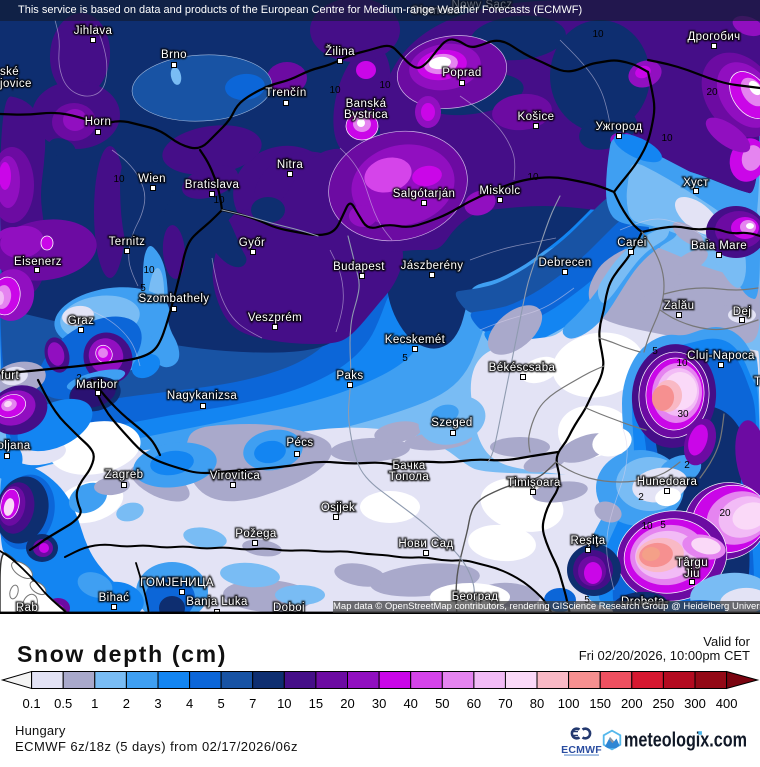  Describe the element at coordinates (289, 608) in the screenshot. I see `svg-text: Doboj` at that location.